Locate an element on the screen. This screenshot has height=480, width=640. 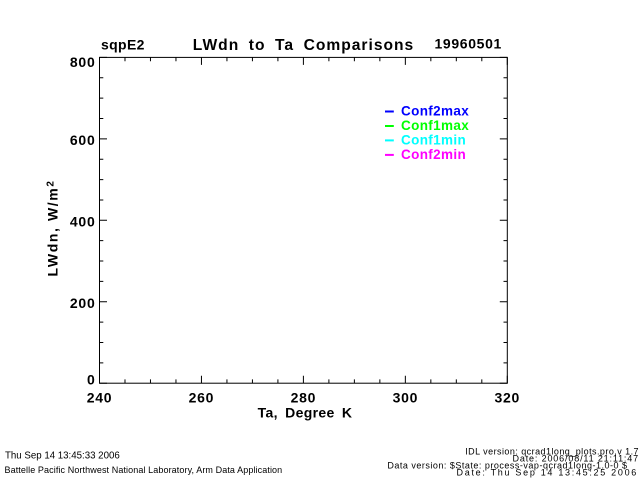
svg-text: Conf1min is located at coordinates (433, 140).